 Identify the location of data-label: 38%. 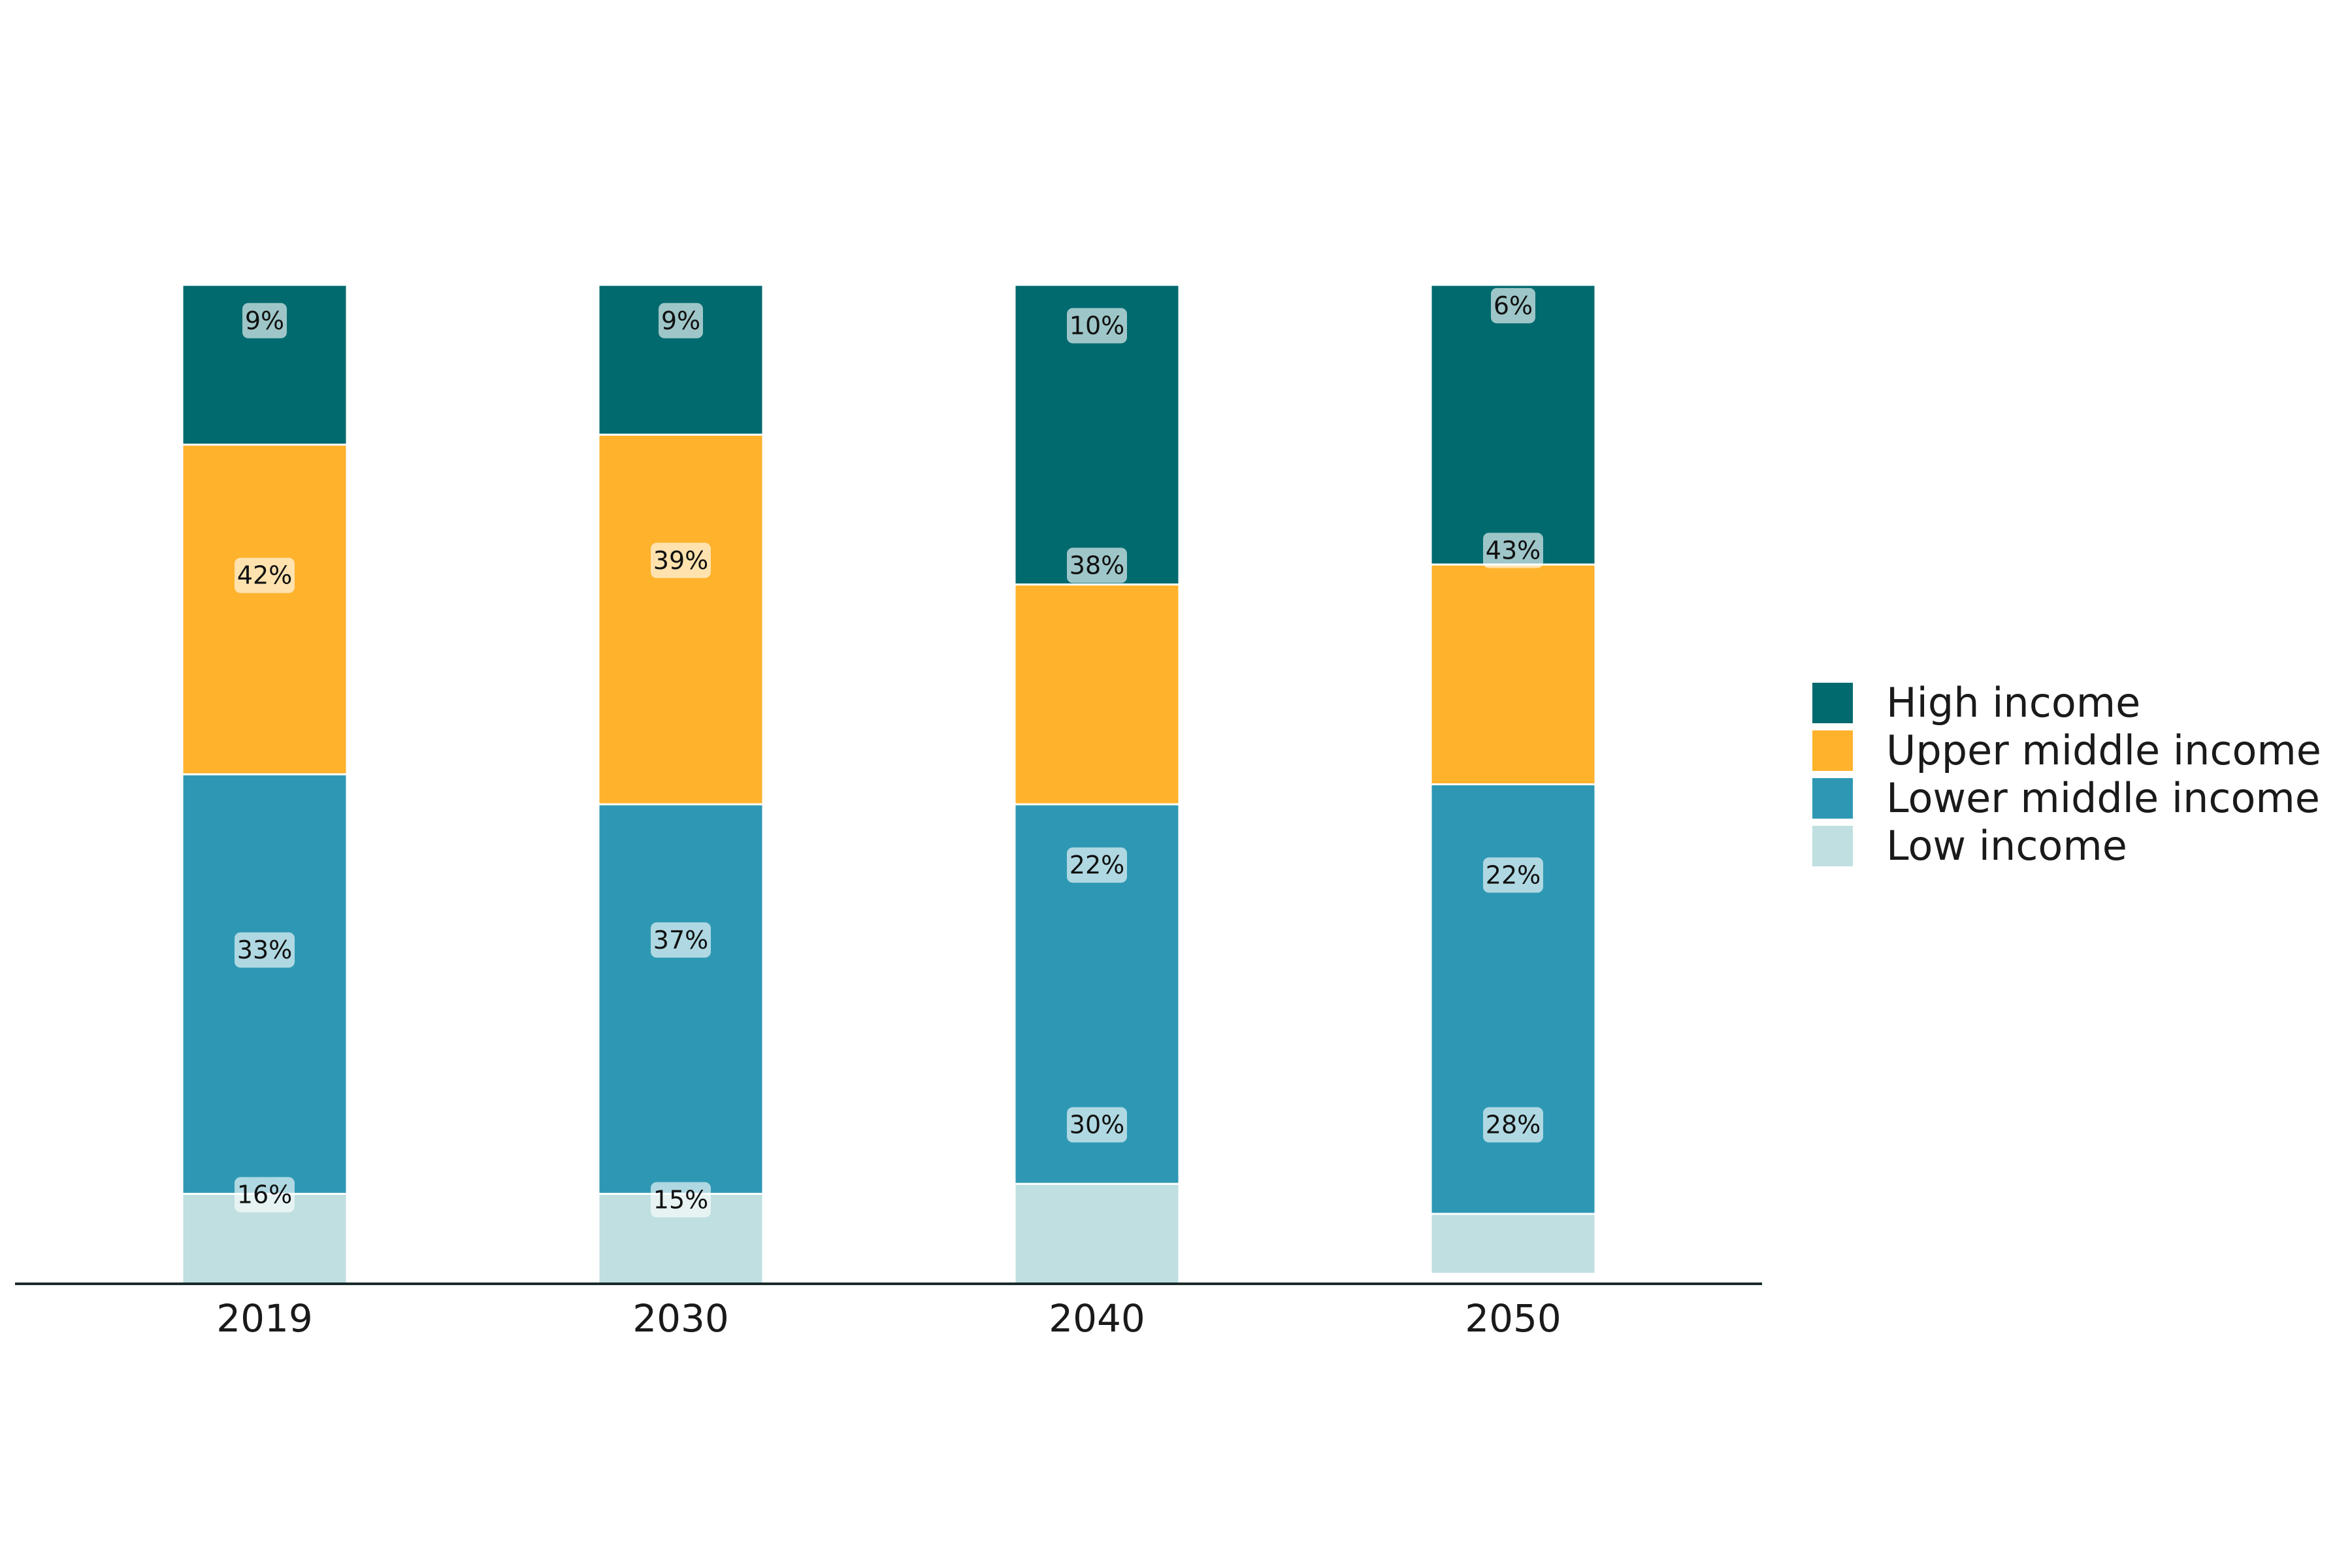
(1097, 565).